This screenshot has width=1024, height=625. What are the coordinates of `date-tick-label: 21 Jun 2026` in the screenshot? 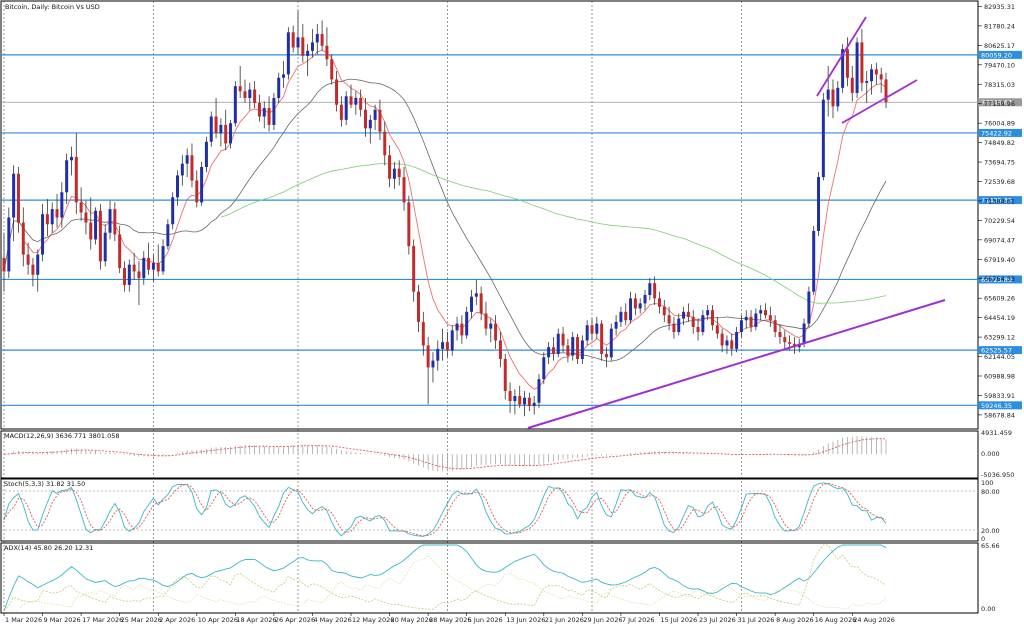 It's located at (564, 620).